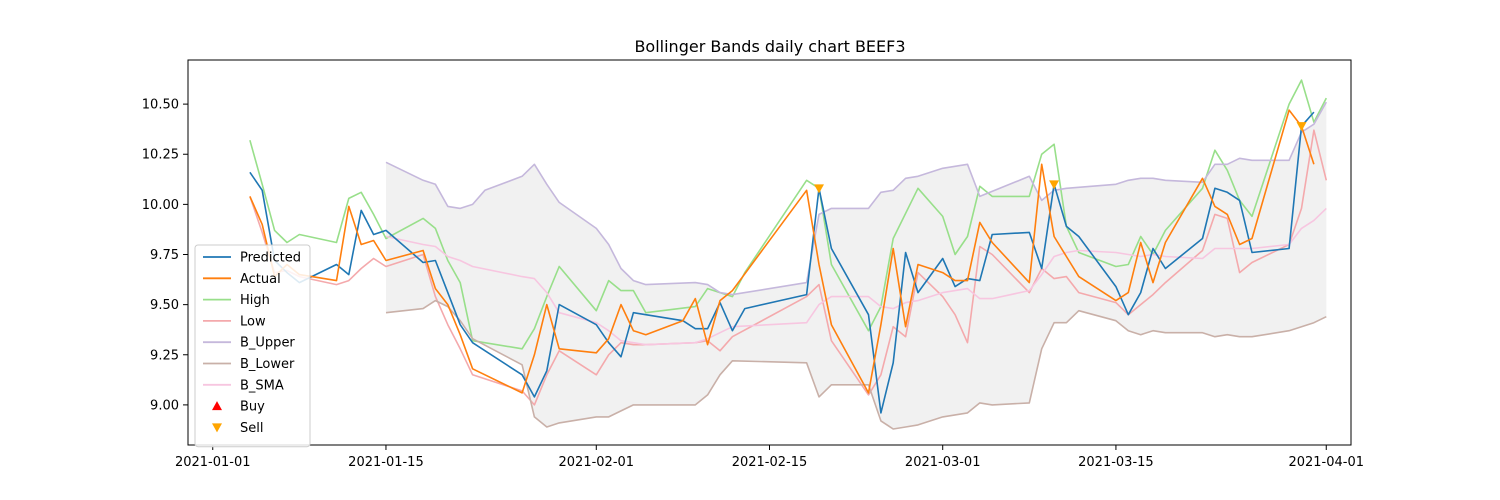 This screenshot has height=500, width=1500. Describe the element at coordinates (270, 258) in the screenshot. I see `legend-label: Predicted` at that location.